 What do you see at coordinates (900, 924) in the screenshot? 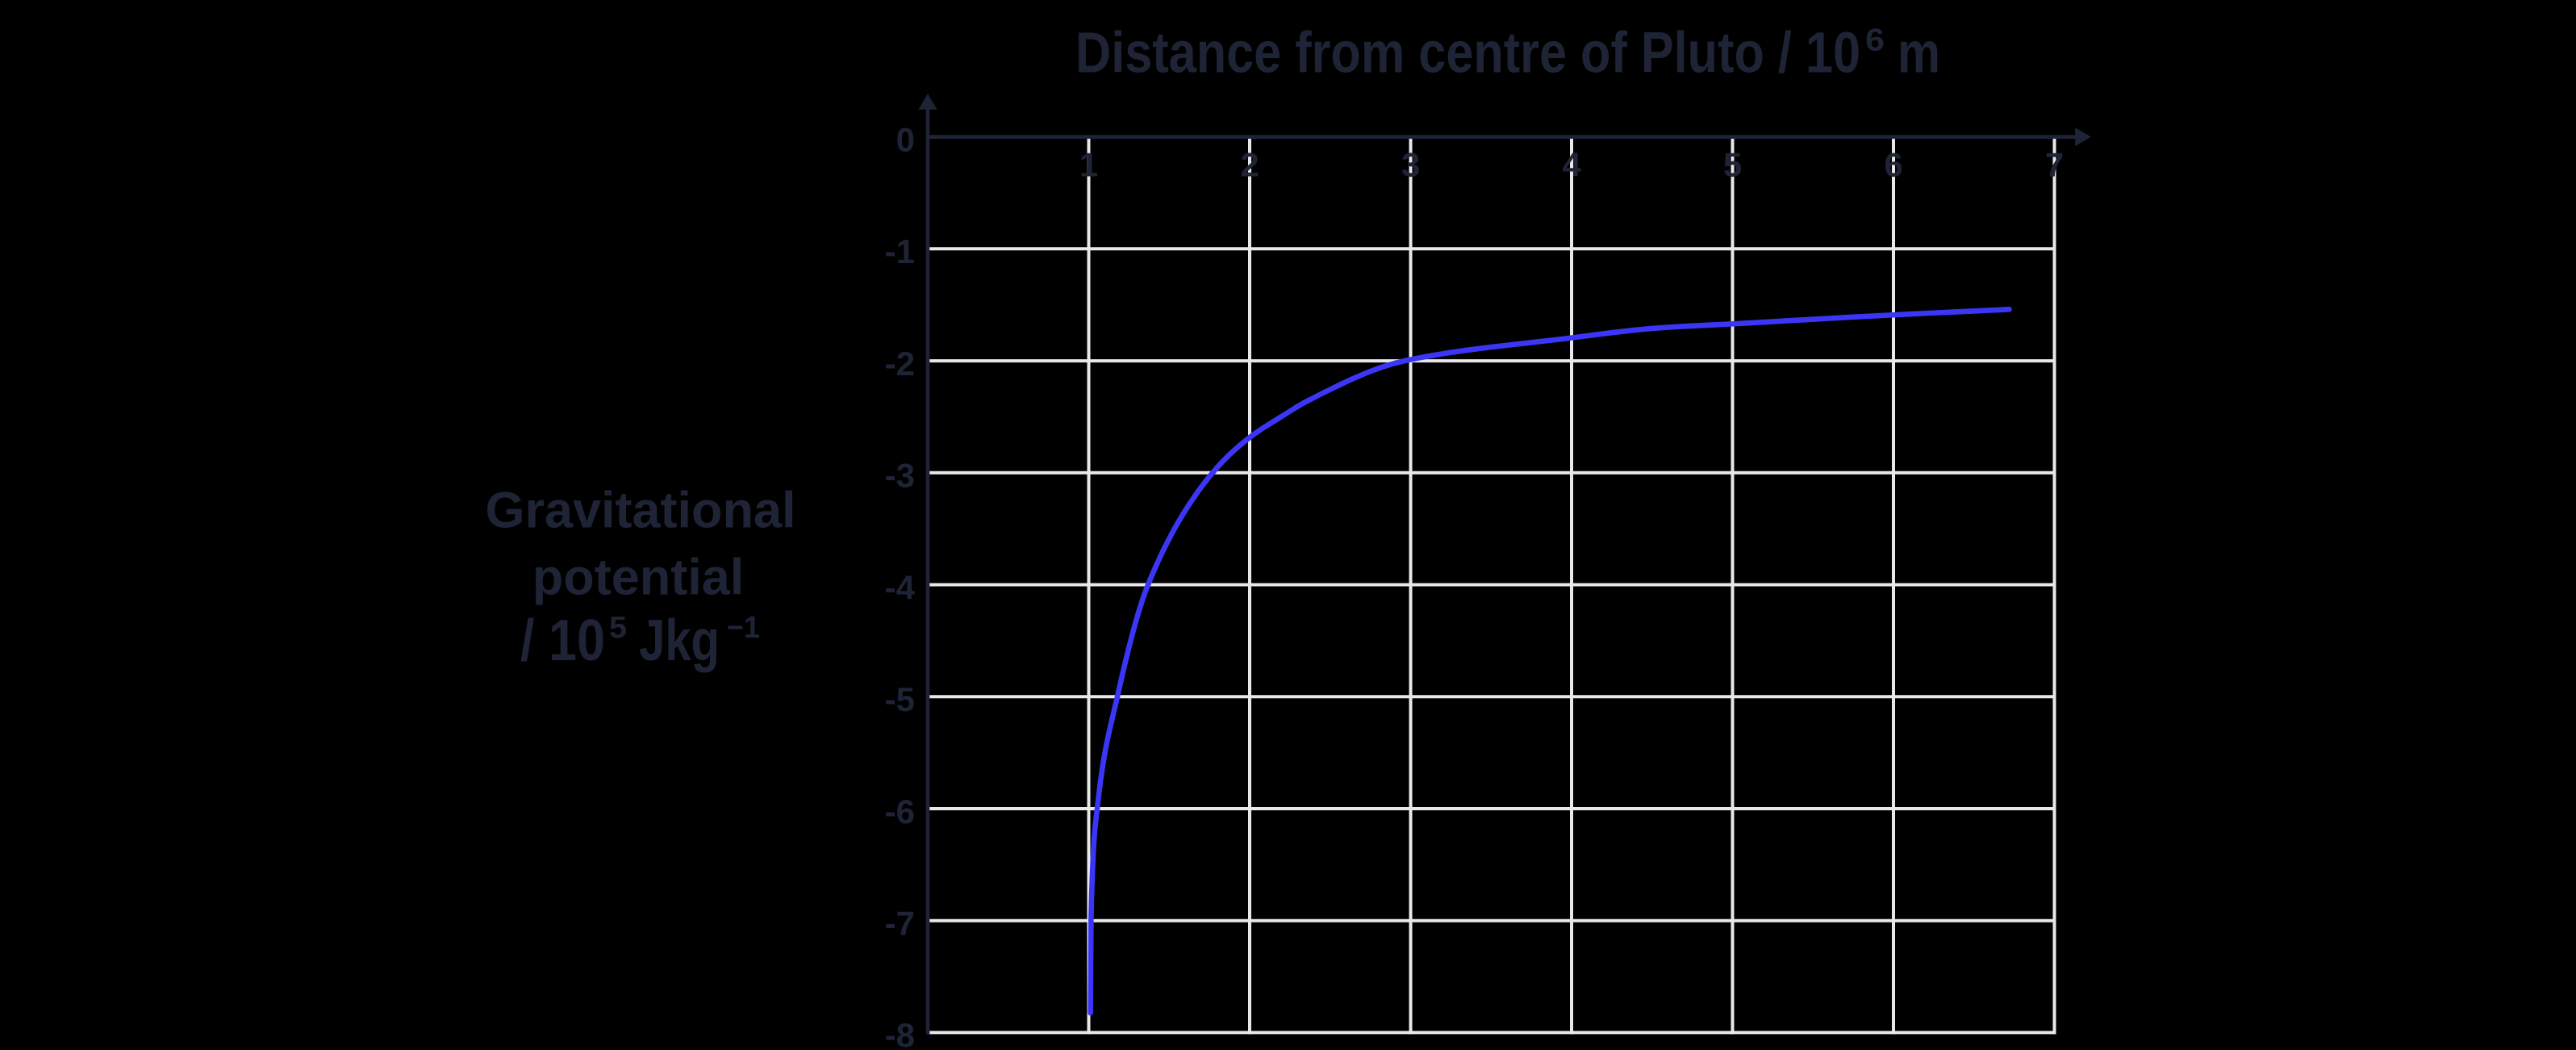
I see `svg-text: -7` at bounding box center [900, 924].